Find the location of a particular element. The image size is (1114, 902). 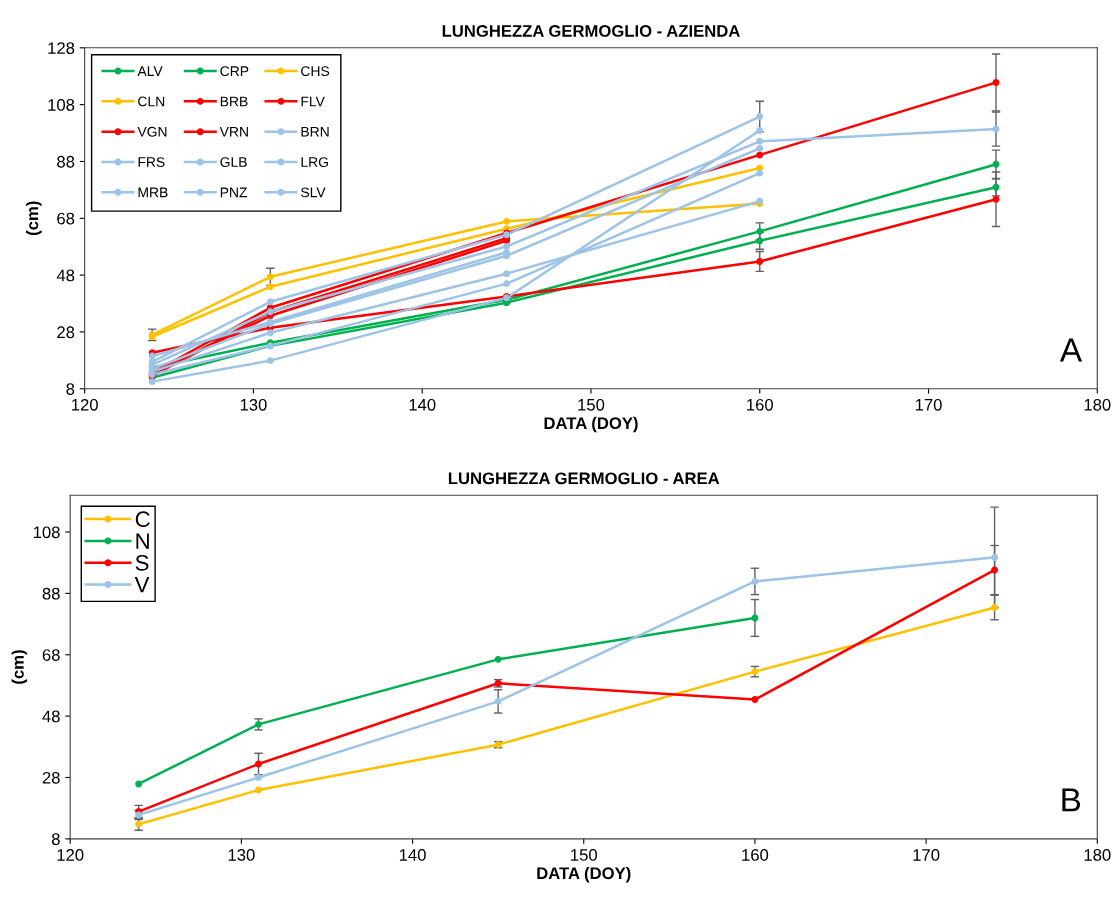

chart-title: LUNGHEZZA GERMOGLIO - AREA is located at coordinates (584, 478).